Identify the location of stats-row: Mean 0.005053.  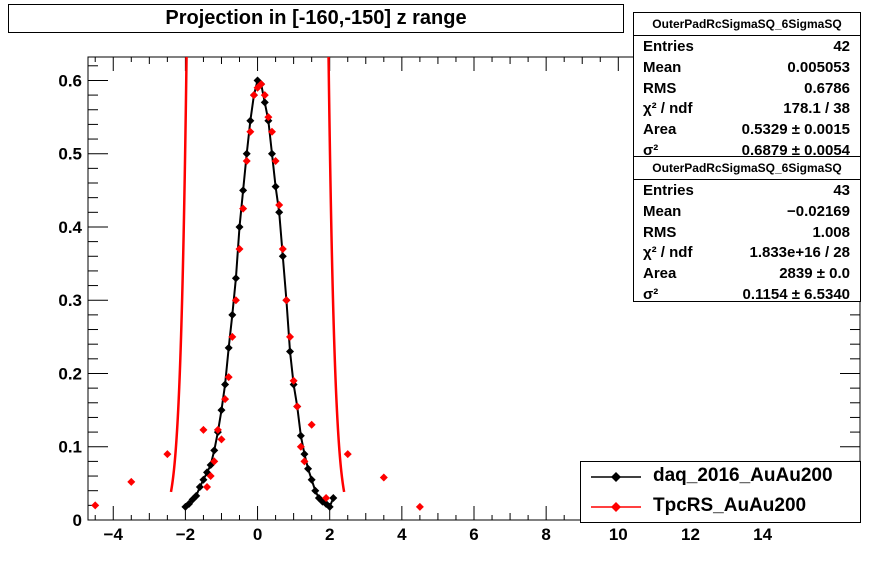
(747, 67).